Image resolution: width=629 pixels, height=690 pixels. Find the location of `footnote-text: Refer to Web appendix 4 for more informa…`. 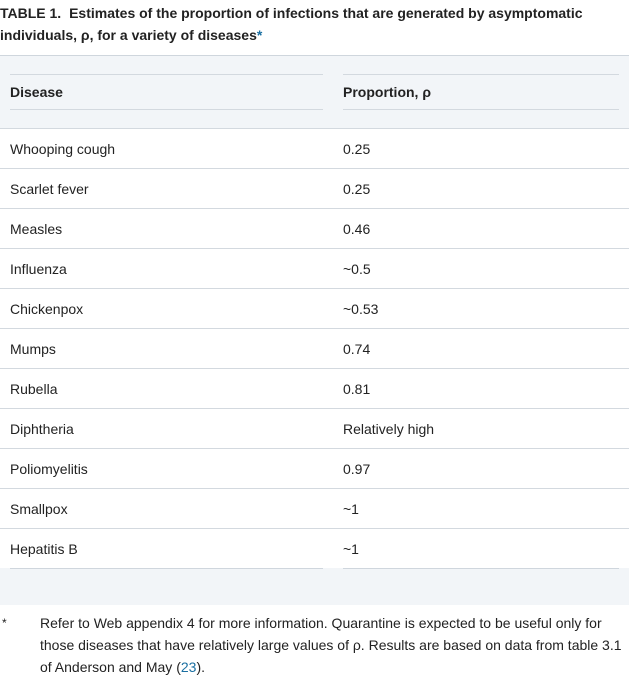

footnote-text: Refer to Web appendix 4 for more informa… is located at coordinates (334, 645).